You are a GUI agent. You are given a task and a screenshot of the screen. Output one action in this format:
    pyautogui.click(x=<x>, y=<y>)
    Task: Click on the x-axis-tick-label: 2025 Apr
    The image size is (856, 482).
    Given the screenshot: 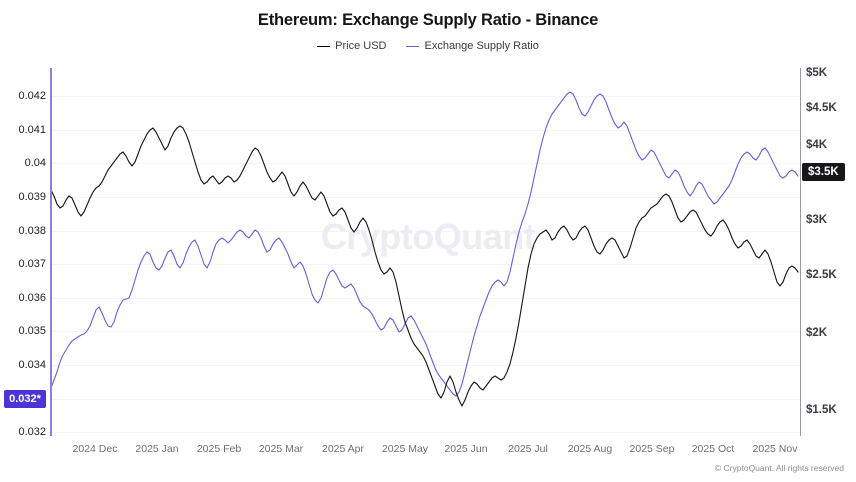 What is the action you would take?
    pyautogui.click(x=343, y=449)
    